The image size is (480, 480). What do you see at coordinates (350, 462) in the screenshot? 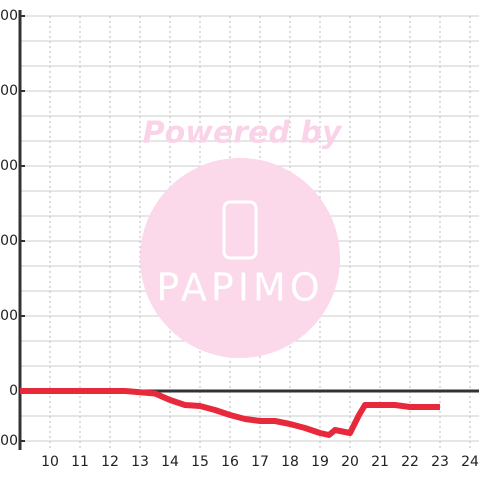
I see `x-tick-label: 20` at bounding box center [350, 462].